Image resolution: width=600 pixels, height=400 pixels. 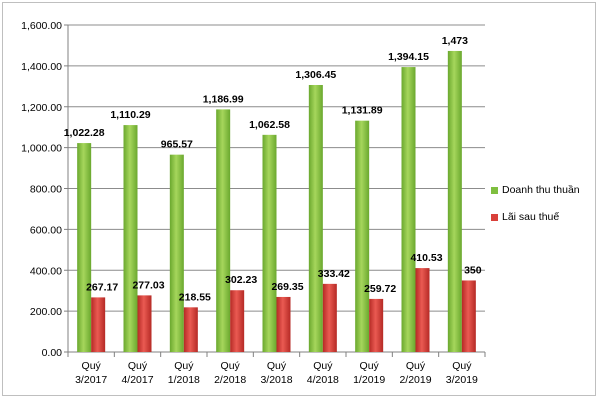 What do you see at coordinates (184, 380) in the screenshot?
I see `category-label: 1/2018` at bounding box center [184, 380].